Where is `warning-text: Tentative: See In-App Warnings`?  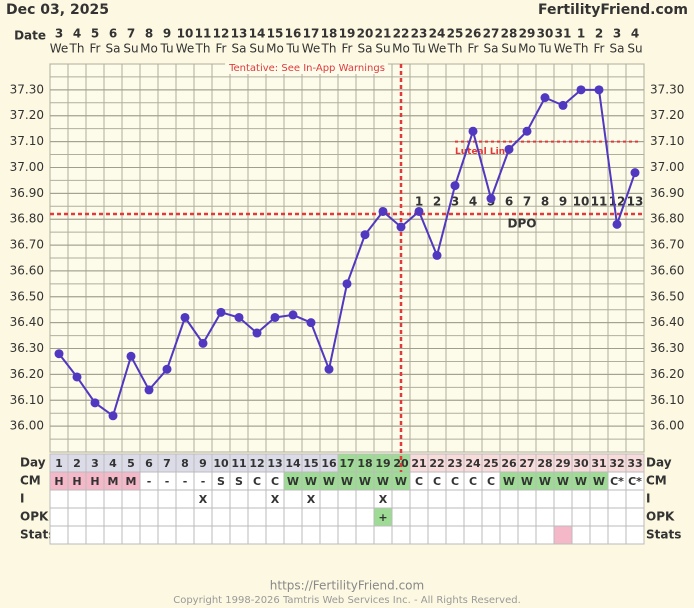
warning-text: Tentative: See In-App Warnings is located at coordinates (306, 68).